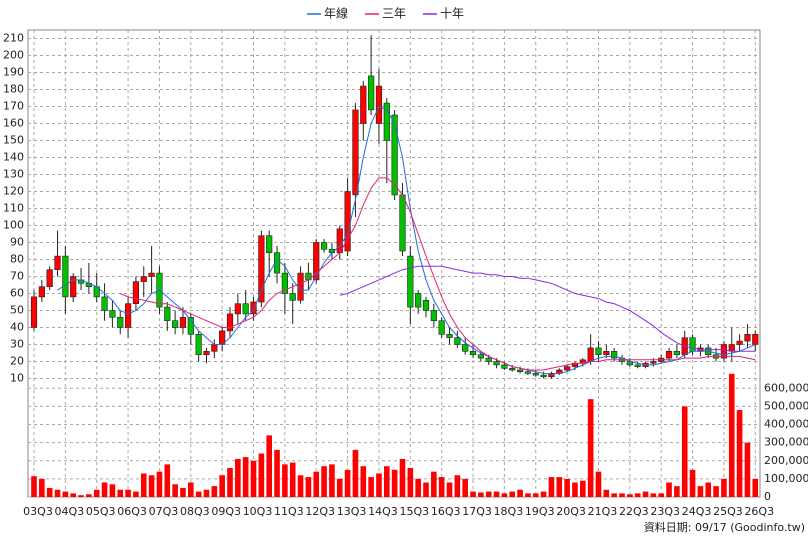  What do you see at coordinates (352, 511) in the screenshot?
I see `x-tick-label: 13Q3` at bounding box center [352, 511].